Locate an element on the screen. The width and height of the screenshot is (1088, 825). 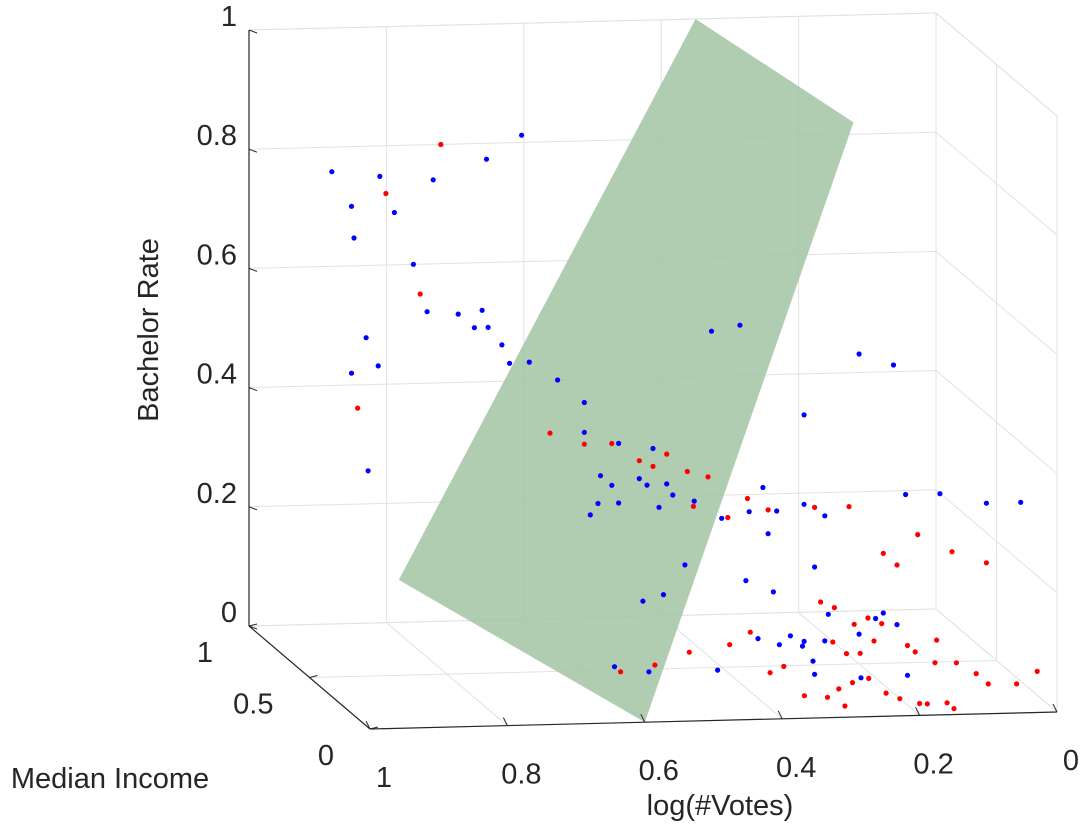
x-tick-label: 0.8 is located at coordinates (521, 775).